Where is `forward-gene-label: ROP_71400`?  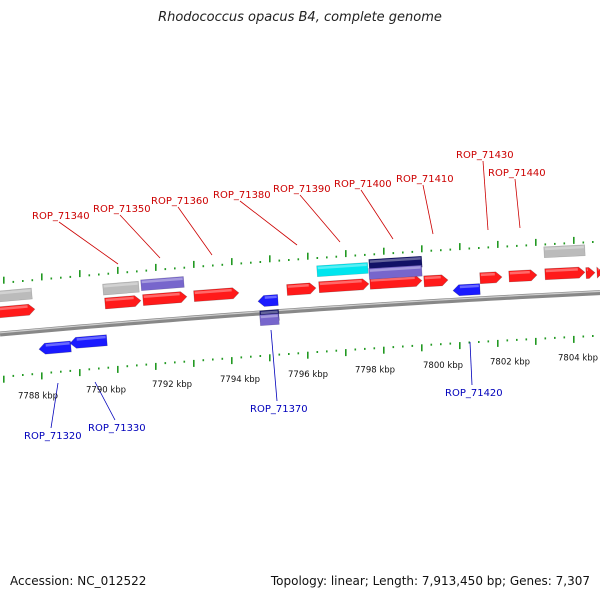 forward-gene-label: ROP_71400 is located at coordinates (363, 184).